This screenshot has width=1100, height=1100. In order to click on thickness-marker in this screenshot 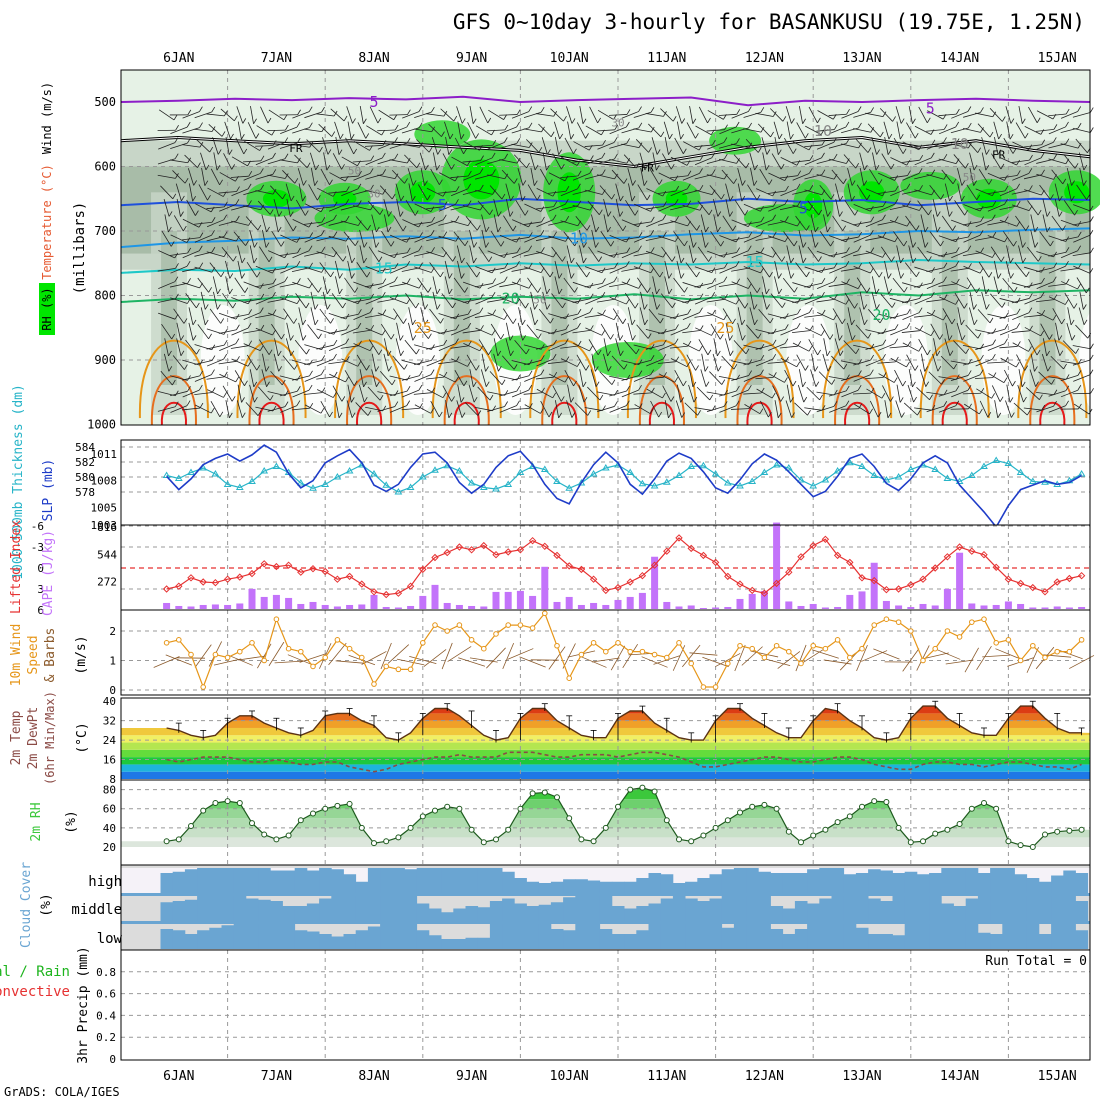, I will do `click(996, 459)`.